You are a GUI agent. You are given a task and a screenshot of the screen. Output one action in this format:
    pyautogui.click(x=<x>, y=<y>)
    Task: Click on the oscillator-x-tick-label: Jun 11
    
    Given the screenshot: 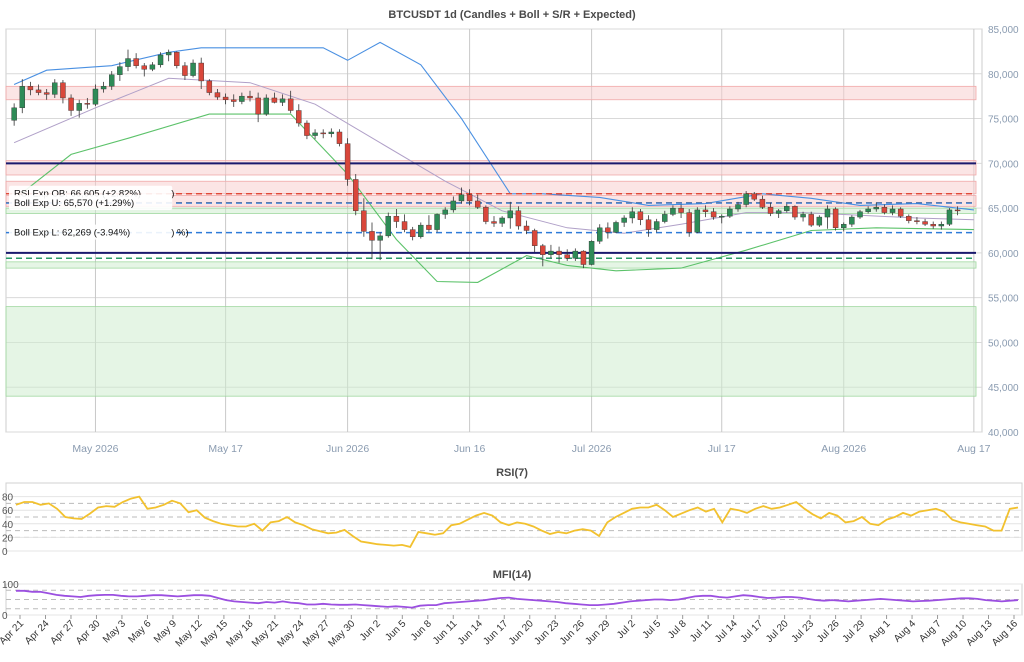 What is the action you would take?
    pyautogui.click(x=445, y=632)
    